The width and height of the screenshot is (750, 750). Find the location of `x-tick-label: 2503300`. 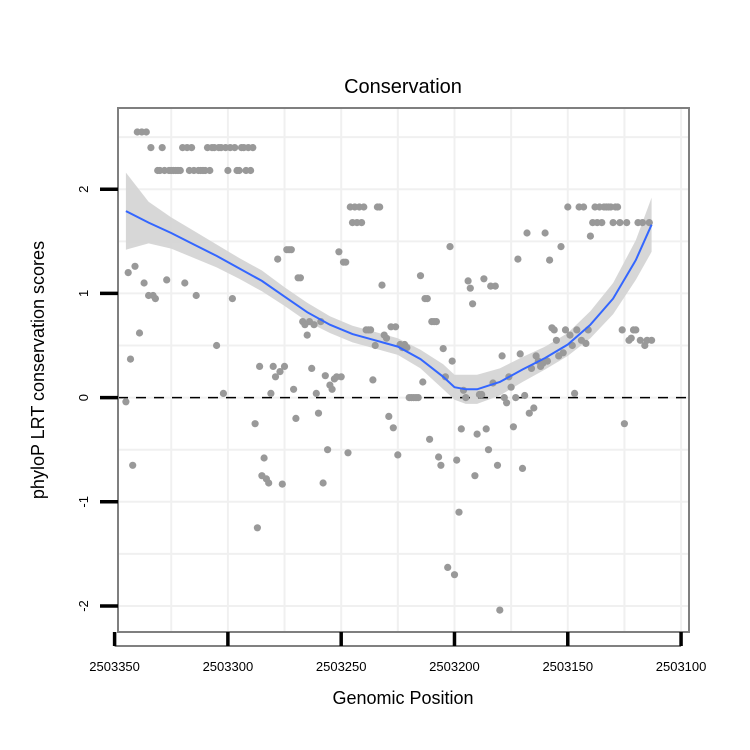

x-tick-label: 2503300 is located at coordinates (228, 666).